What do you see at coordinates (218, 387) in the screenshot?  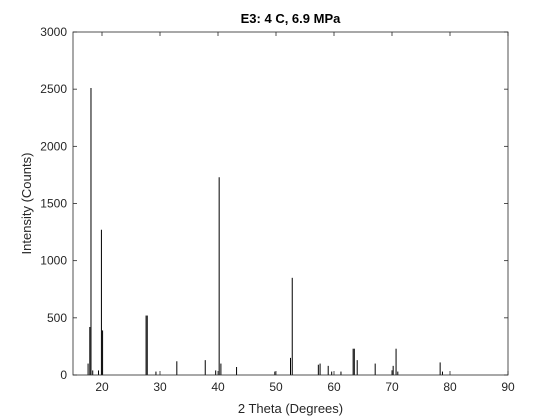 I see `x-tick-label: 40` at bounding box center [218, 387].